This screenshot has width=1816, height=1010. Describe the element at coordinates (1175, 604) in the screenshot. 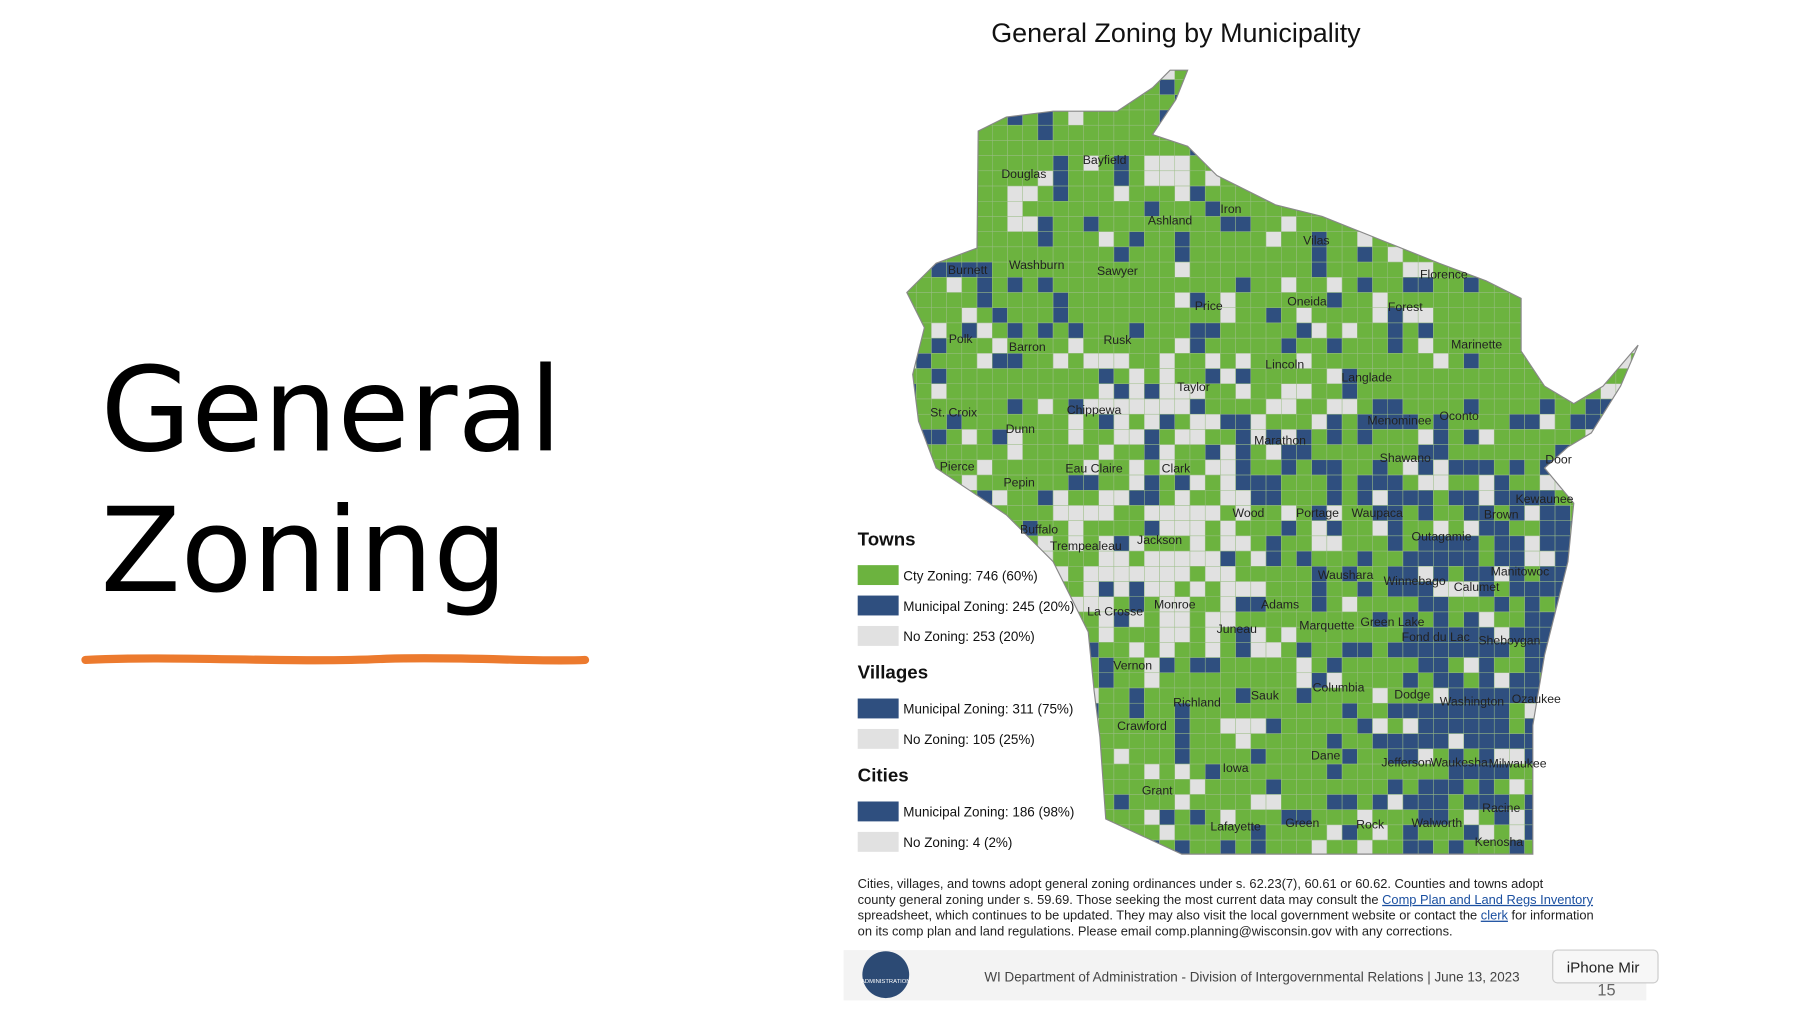

I see `county-label: Monroe` at that location.